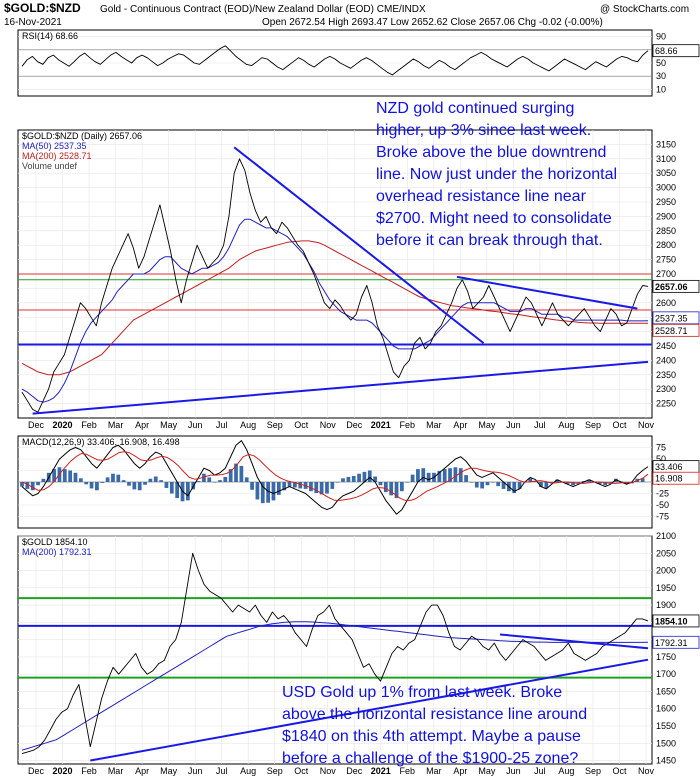  Describe the element at coordinates (662, 505) in the screenshot. I see `y-tick-label: -50` at that location.